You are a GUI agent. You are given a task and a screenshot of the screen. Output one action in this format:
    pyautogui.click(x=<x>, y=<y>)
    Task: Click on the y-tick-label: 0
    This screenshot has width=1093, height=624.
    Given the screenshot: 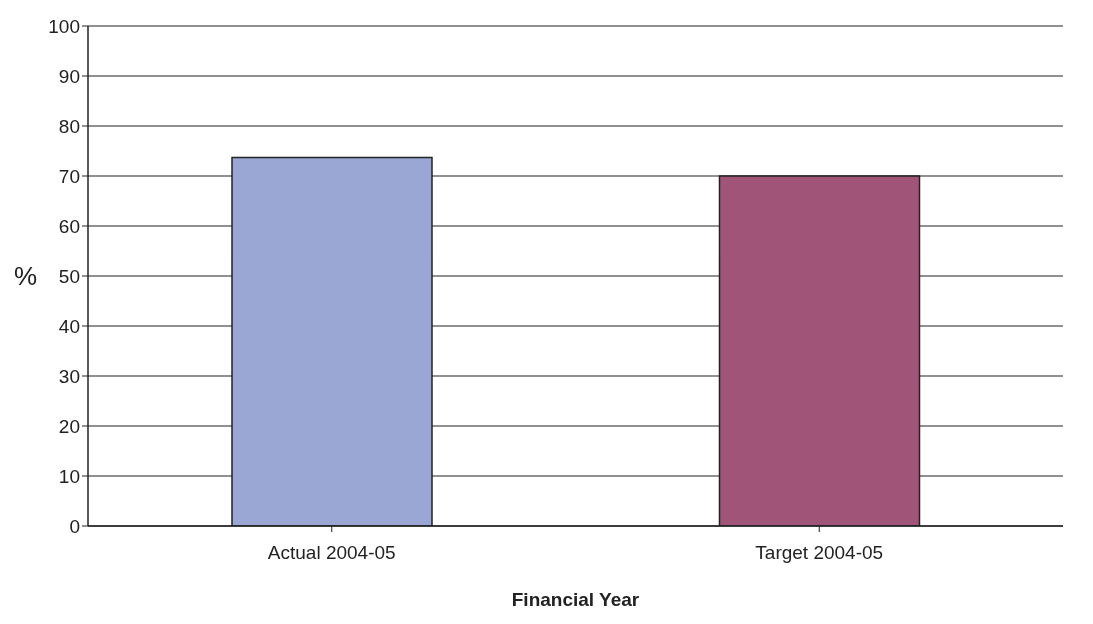 What is the action you would take?
    pyautogui.click(x=74, y=526)
    